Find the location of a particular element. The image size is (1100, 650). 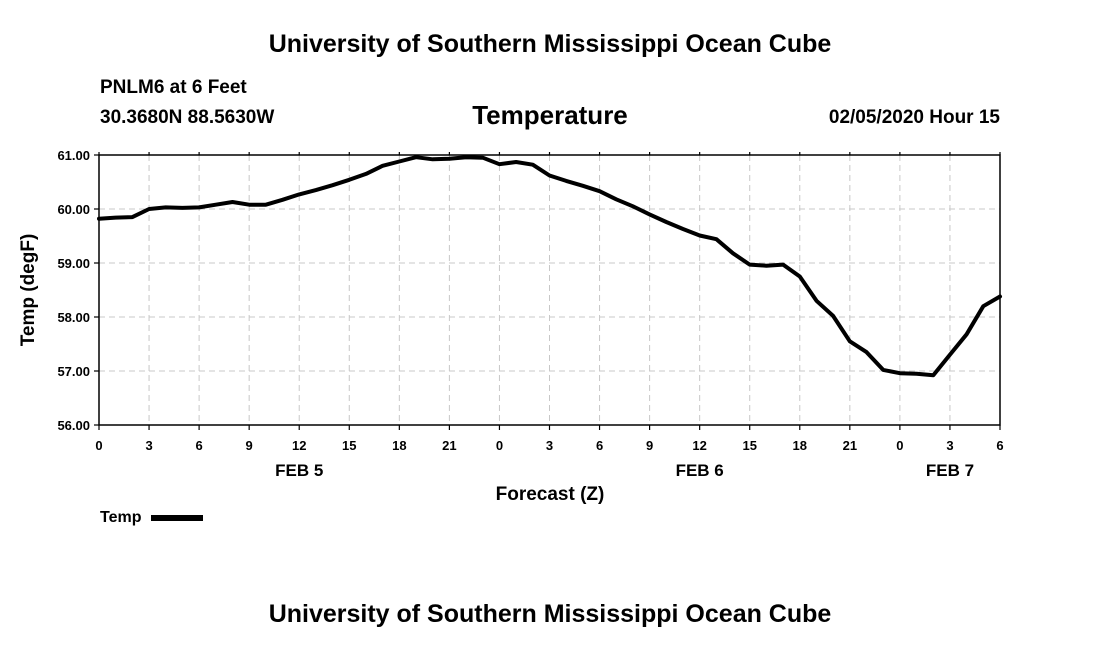

y-tick-label: 57.00 is located at coordinates (73, 371).